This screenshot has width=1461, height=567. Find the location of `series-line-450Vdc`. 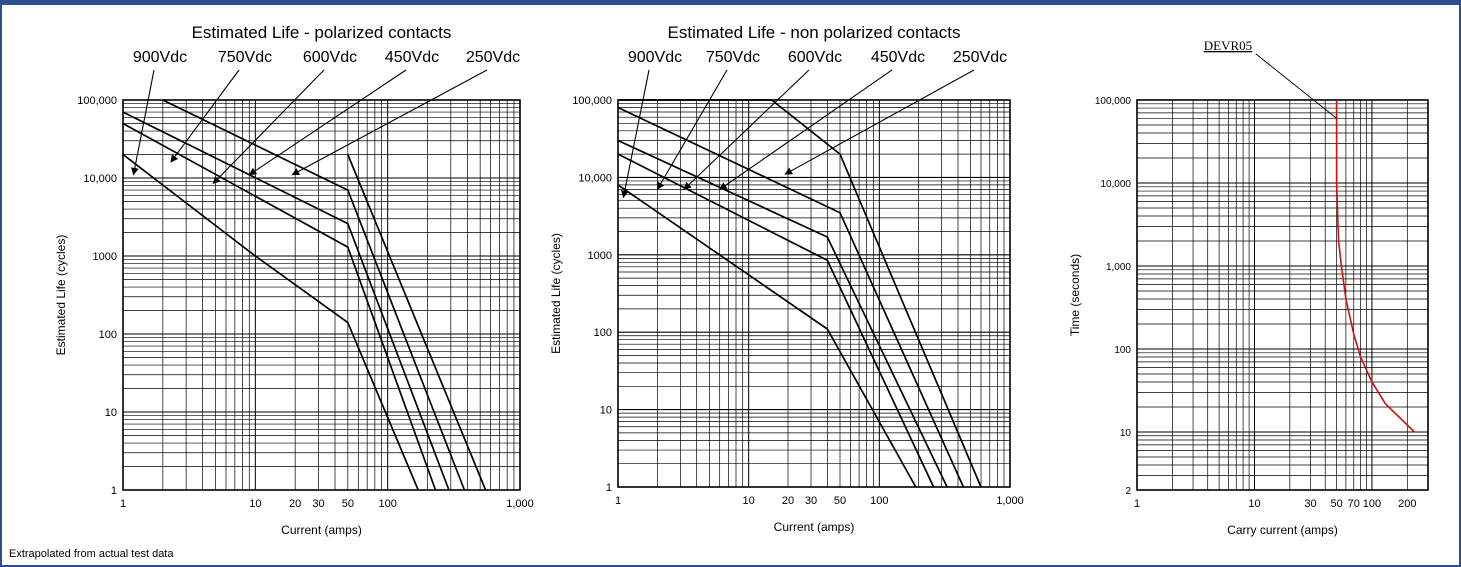

series-line-450Vdc is located at coordinates (314, 295).